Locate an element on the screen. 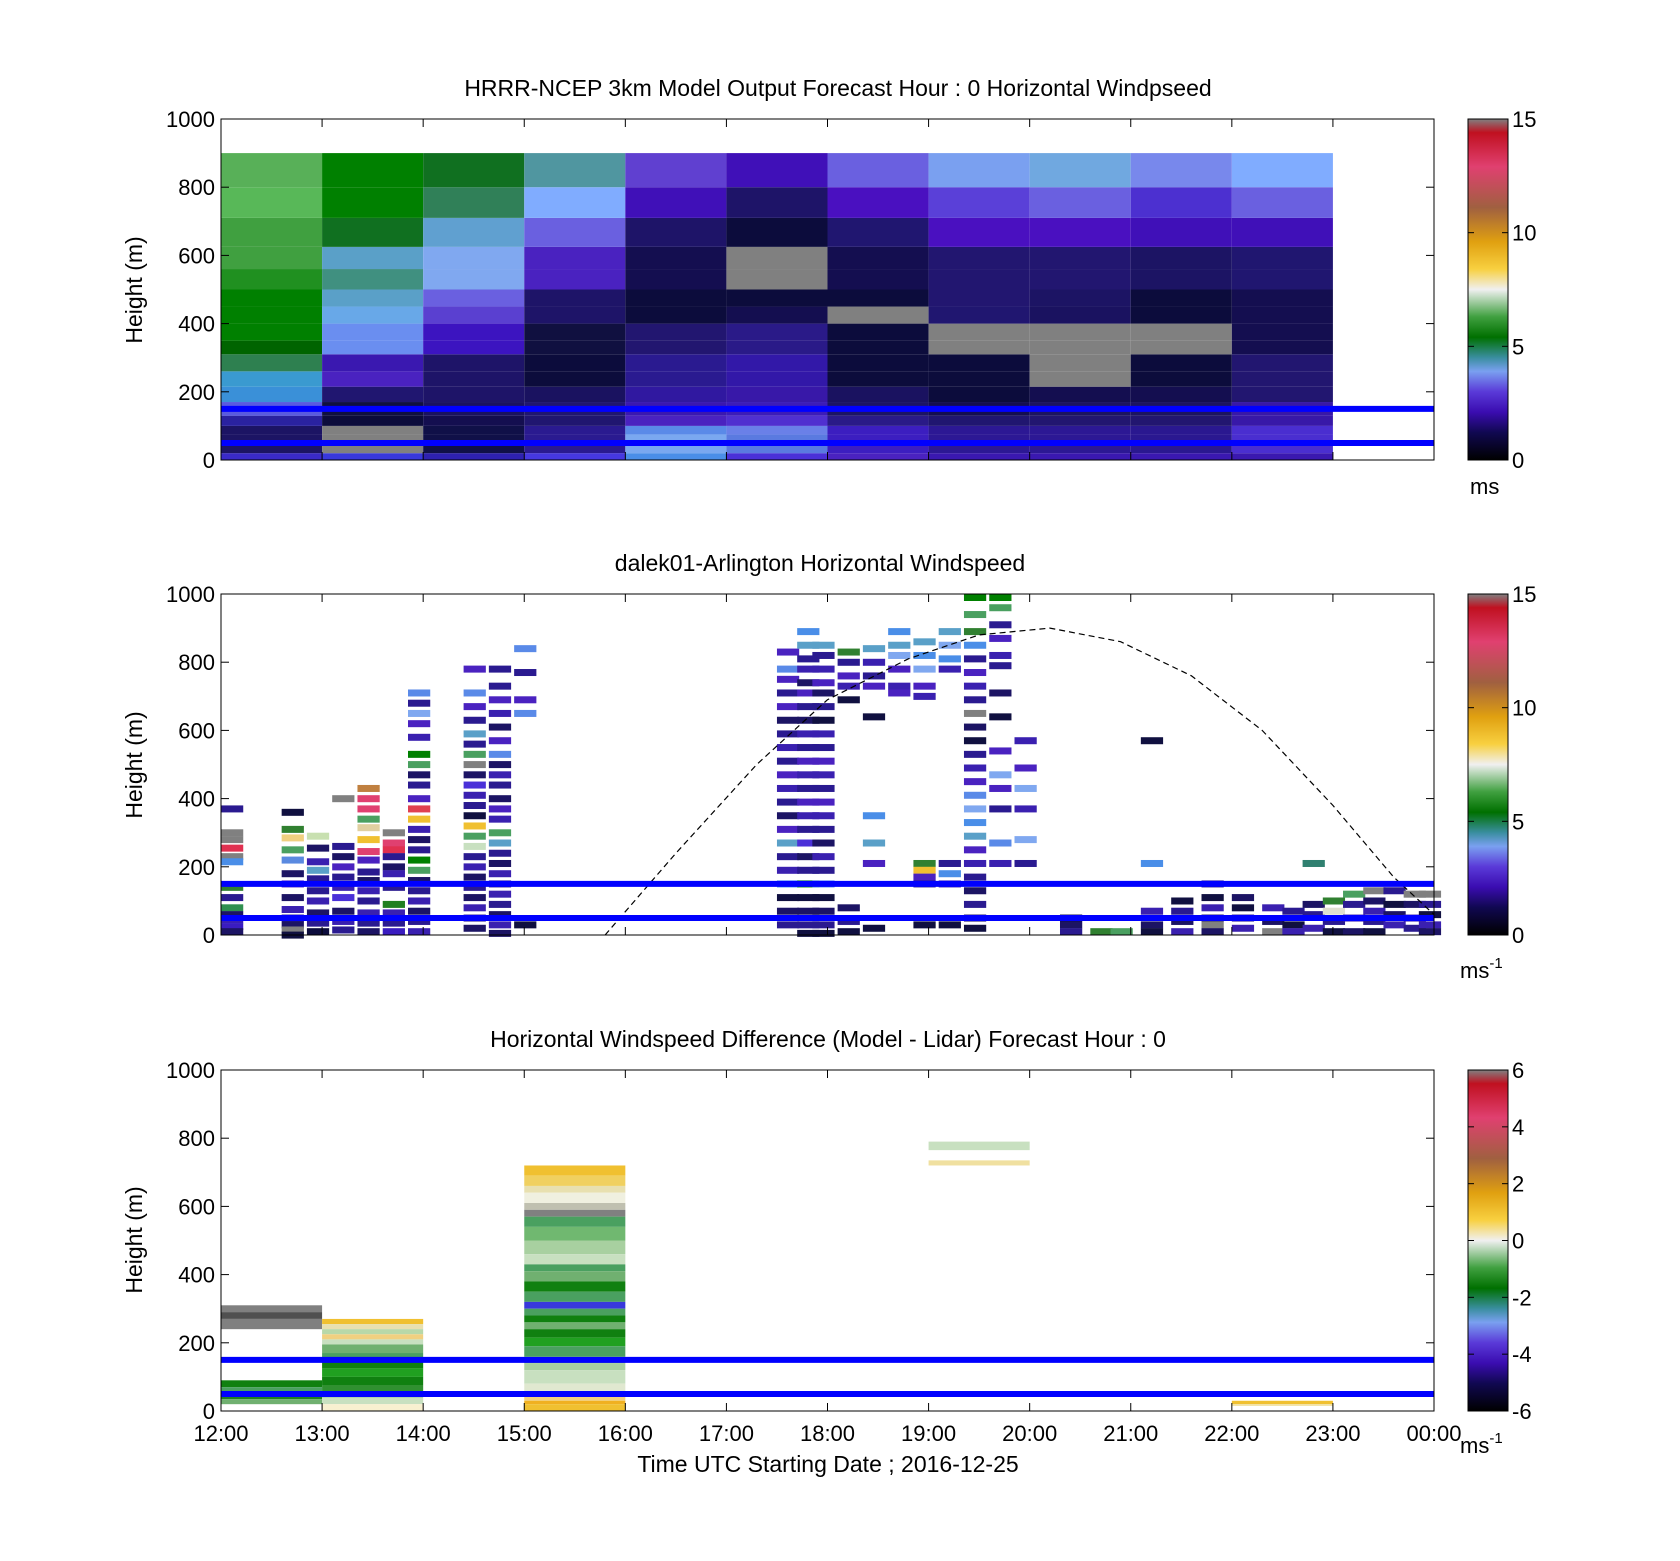 This screenshot has width=1680, height=1561. colorbar-tick-label: 2 is located at coordinates (1518, 1184).